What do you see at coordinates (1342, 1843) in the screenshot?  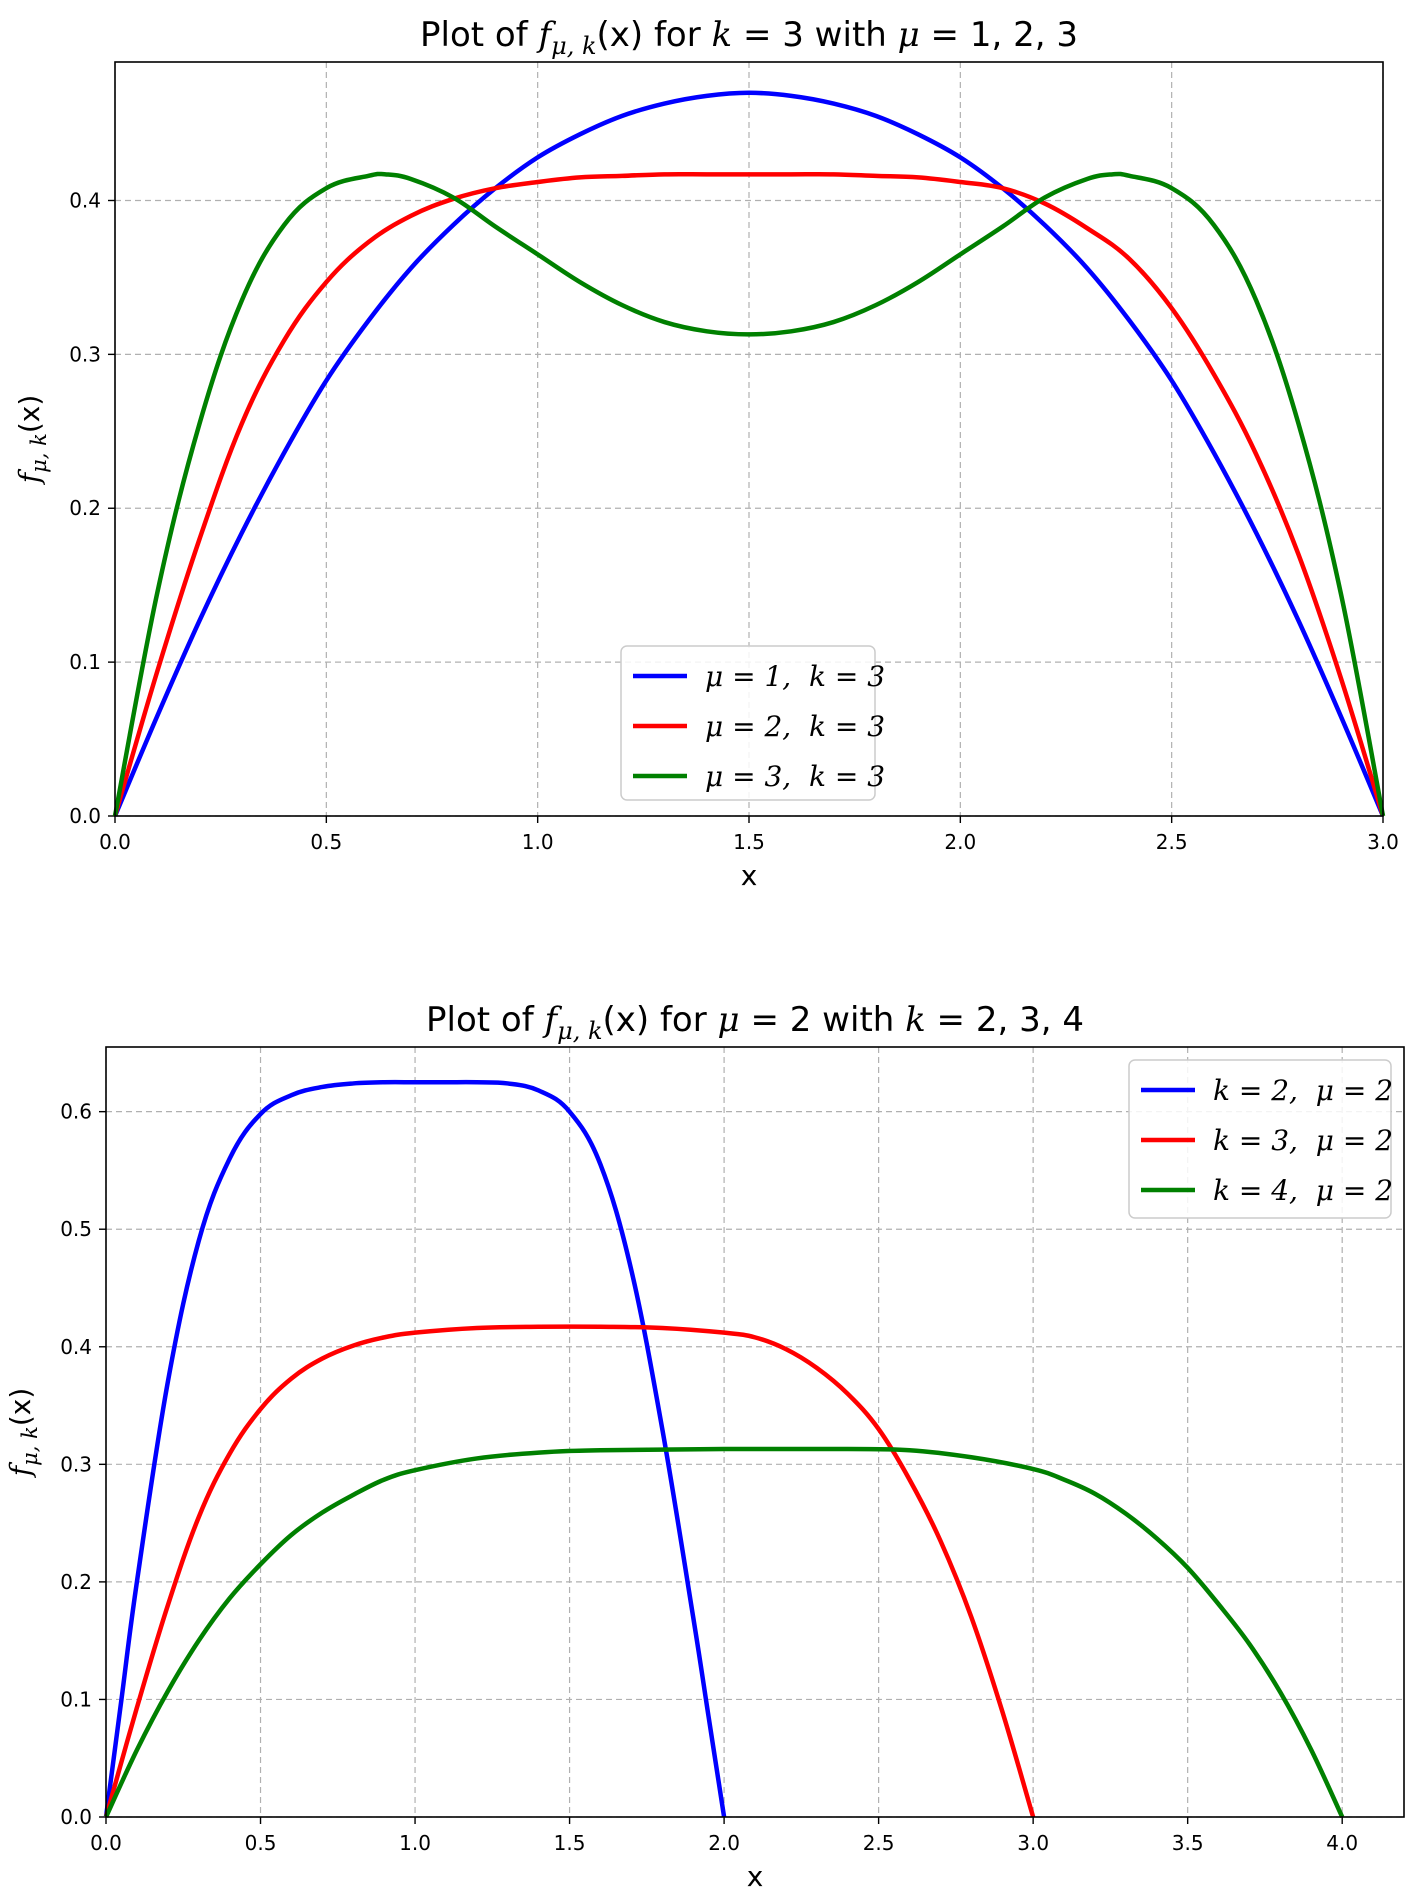 I see `x-tick-label: 4.0` at bounding box center [1342, 1843].